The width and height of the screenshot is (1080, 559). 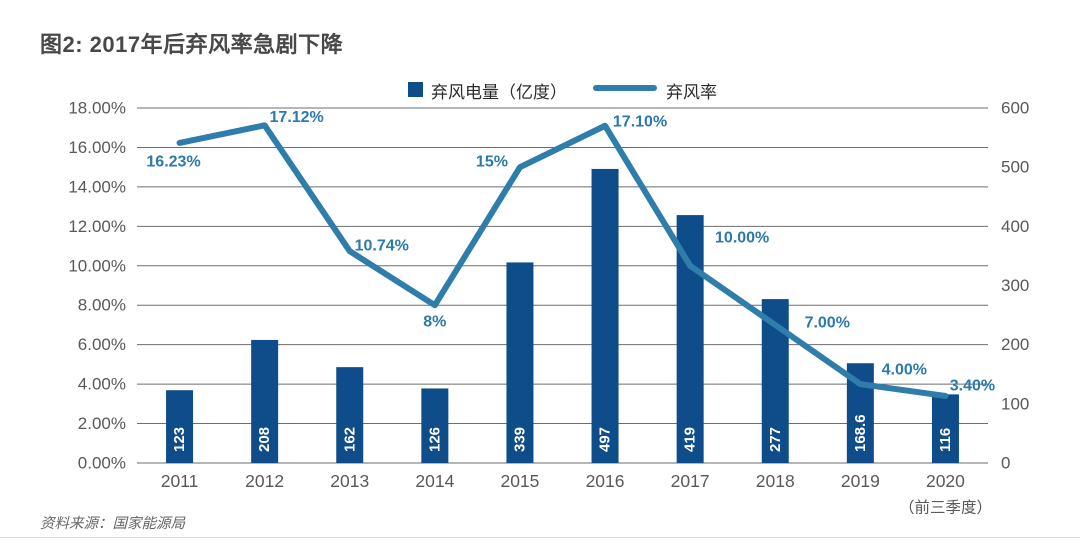 I want to click on left-axis-tick-label: 14.00%, so click(x=97, y=186).